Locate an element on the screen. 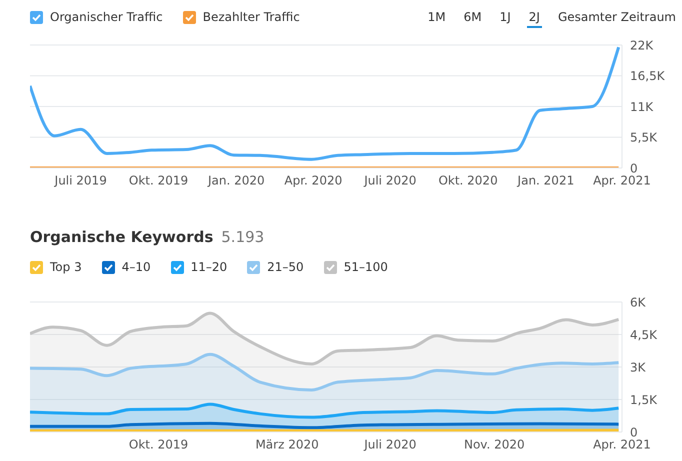 Image resolution: width=682 pixels, height=461 pixels. legend-label: Top 3 is located at coordinates (66, 267).